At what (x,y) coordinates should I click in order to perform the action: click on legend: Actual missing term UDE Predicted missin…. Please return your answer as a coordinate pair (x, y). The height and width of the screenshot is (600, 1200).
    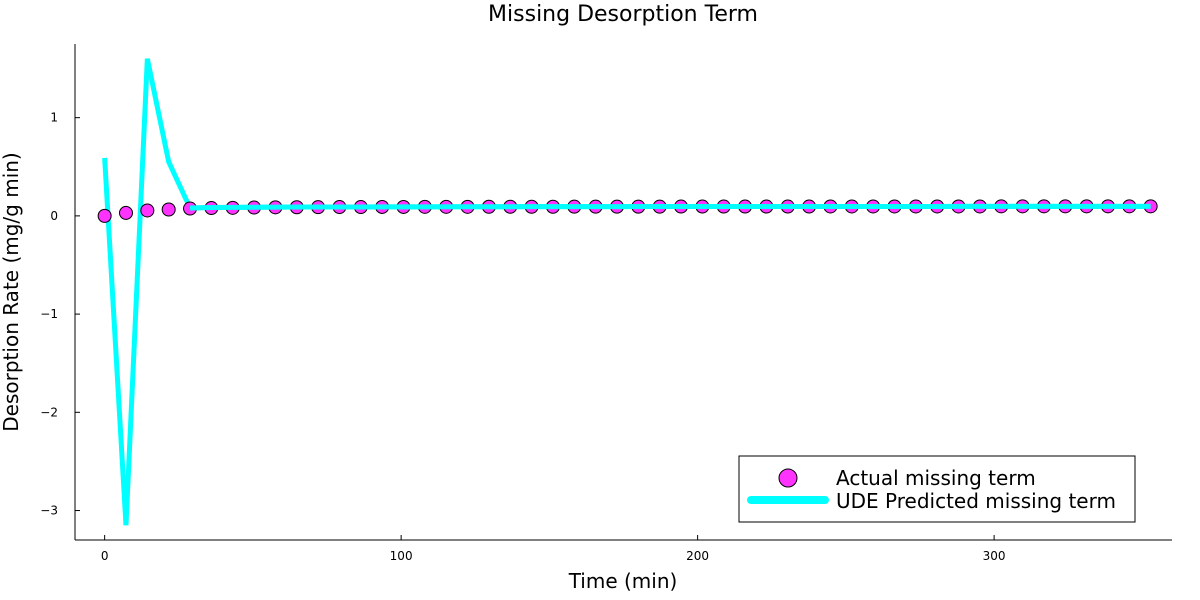
    Looking at the image, I should click on (937, 489).